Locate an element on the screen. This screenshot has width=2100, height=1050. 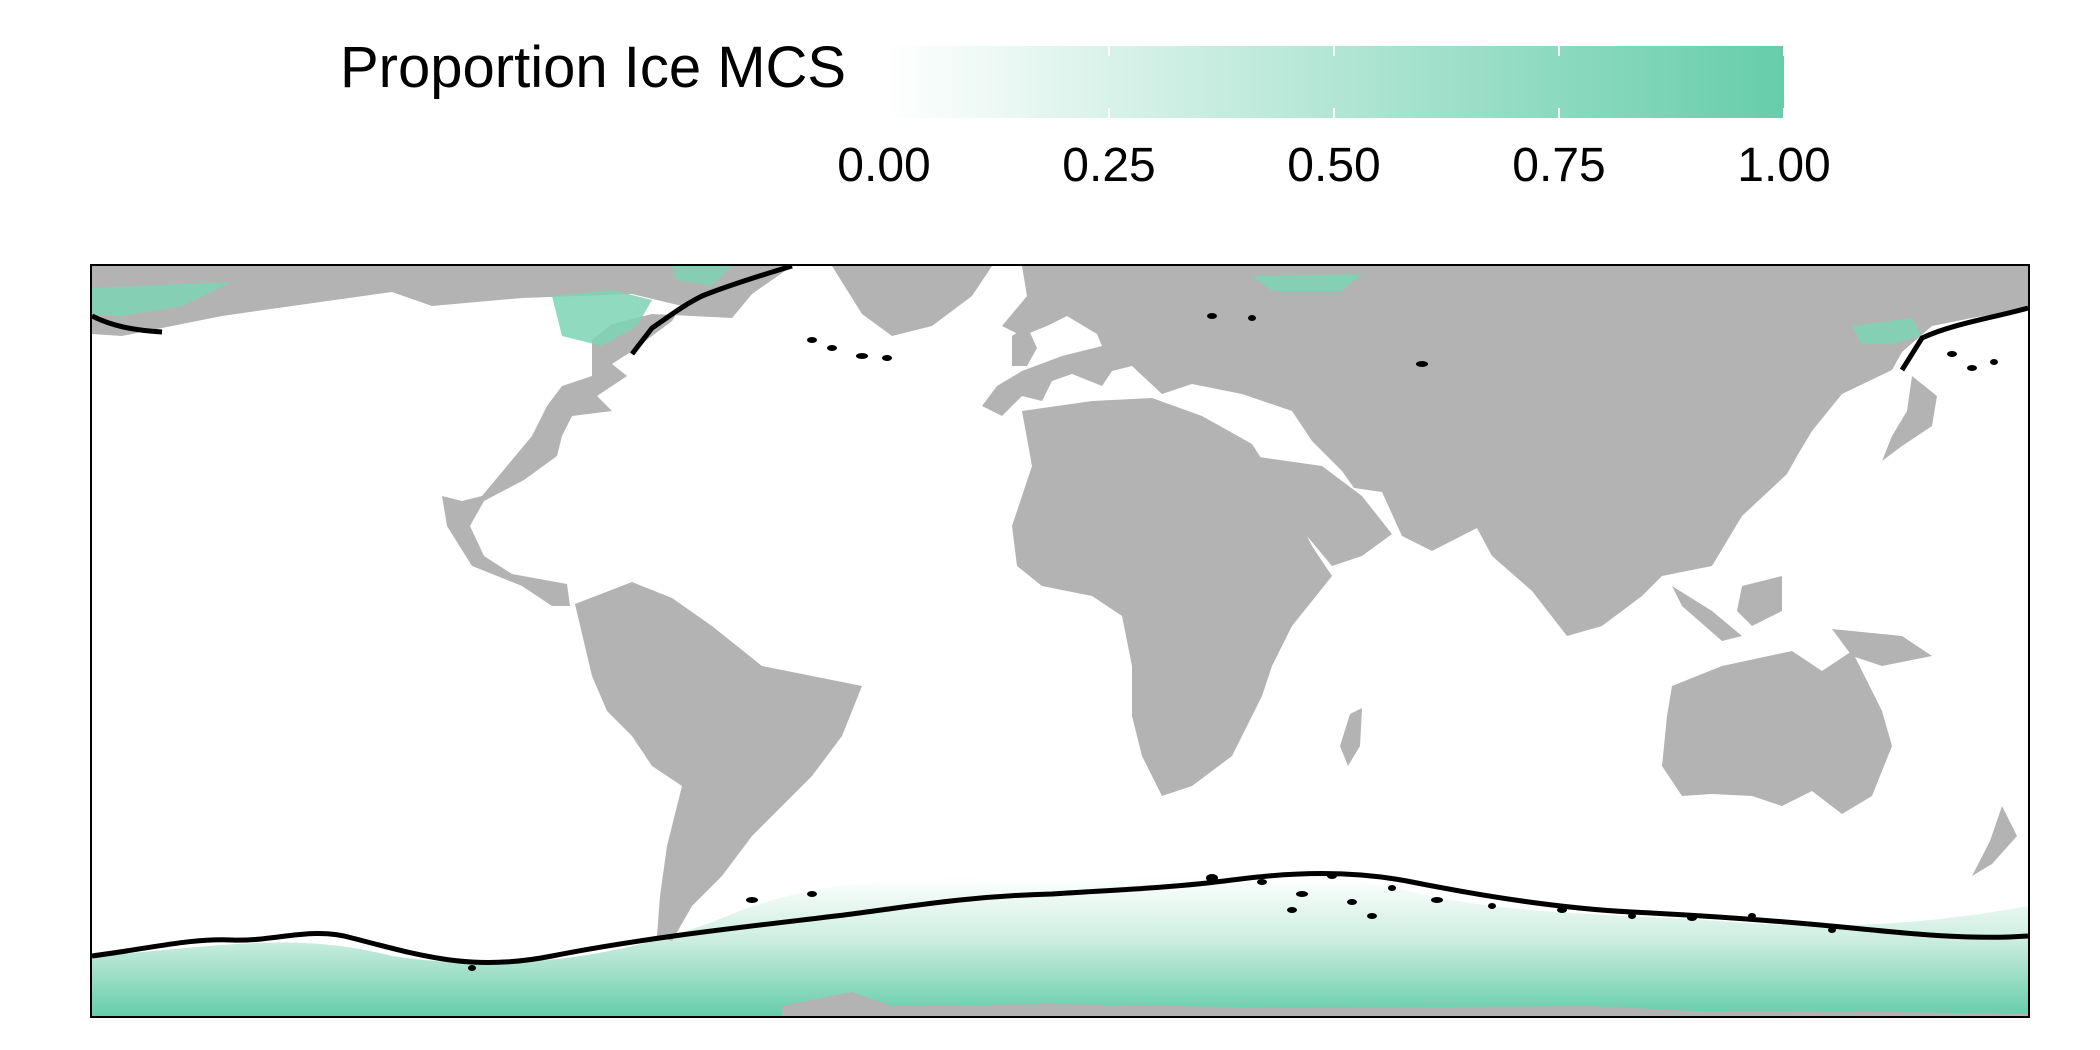
beaufort-sea-ice is located at coordinates (162, 299).